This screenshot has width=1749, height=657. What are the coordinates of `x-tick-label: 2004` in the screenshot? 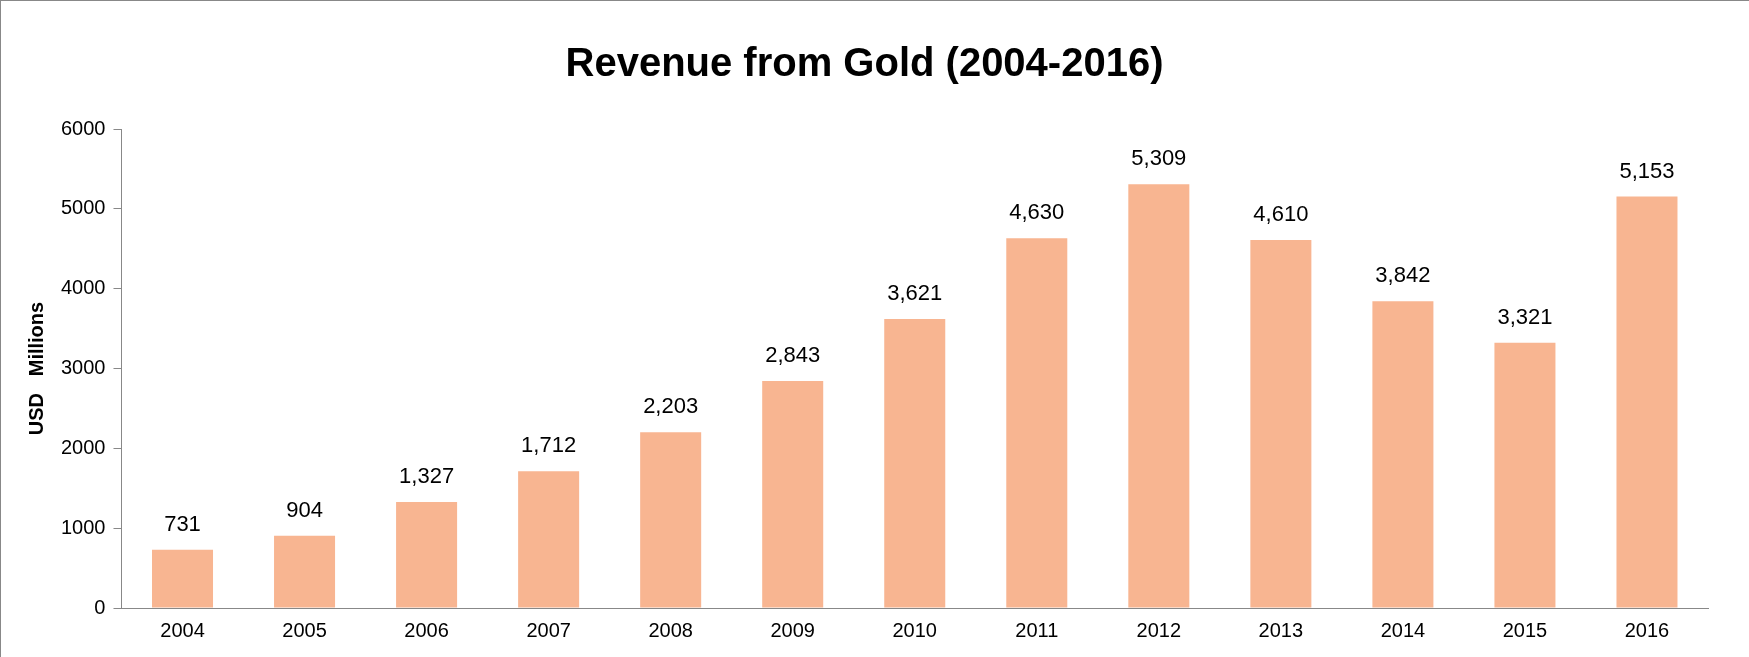 It's located at (182, 629).